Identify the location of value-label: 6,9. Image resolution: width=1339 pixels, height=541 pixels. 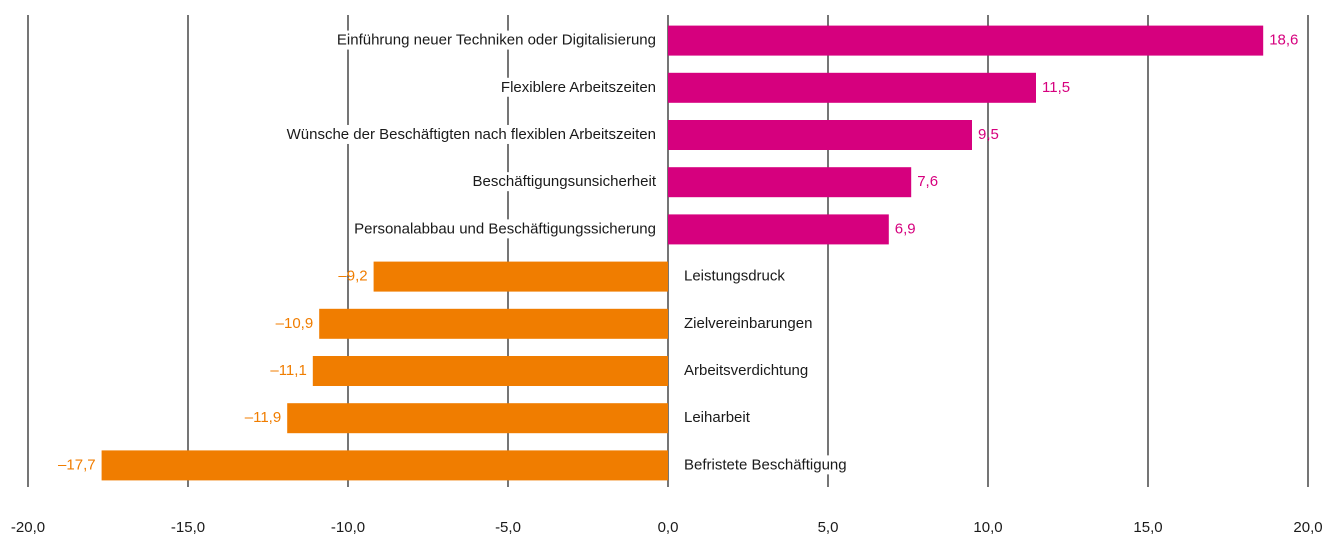
(905, 228).